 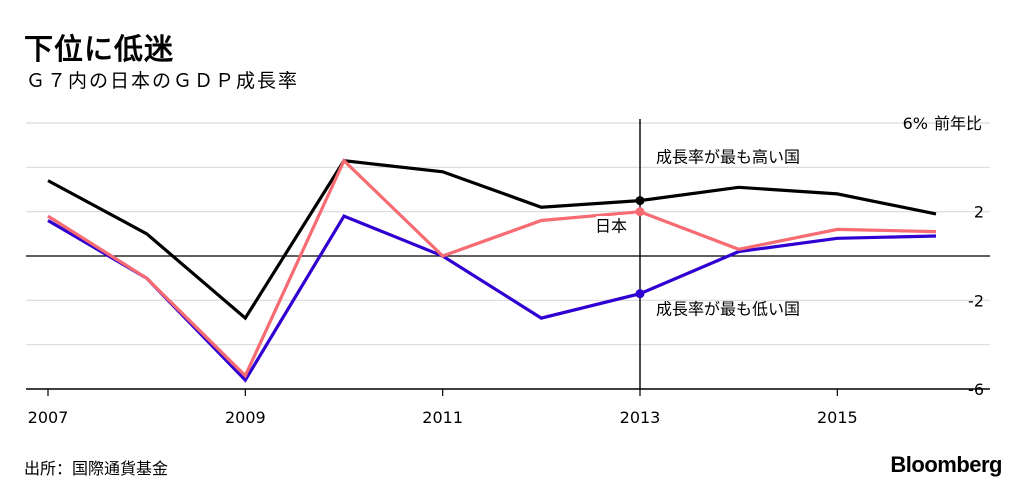 What do you see at coordinates (640, 417) in the screenshot?
I see `x-tick-label: 2013` at bounding box center [640, 417].